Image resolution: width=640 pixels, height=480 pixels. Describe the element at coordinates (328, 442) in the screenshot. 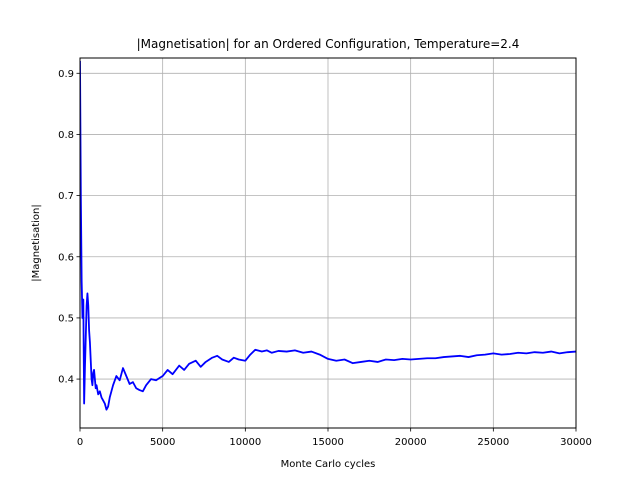

I see `x-tick-label: 15000` at that location.